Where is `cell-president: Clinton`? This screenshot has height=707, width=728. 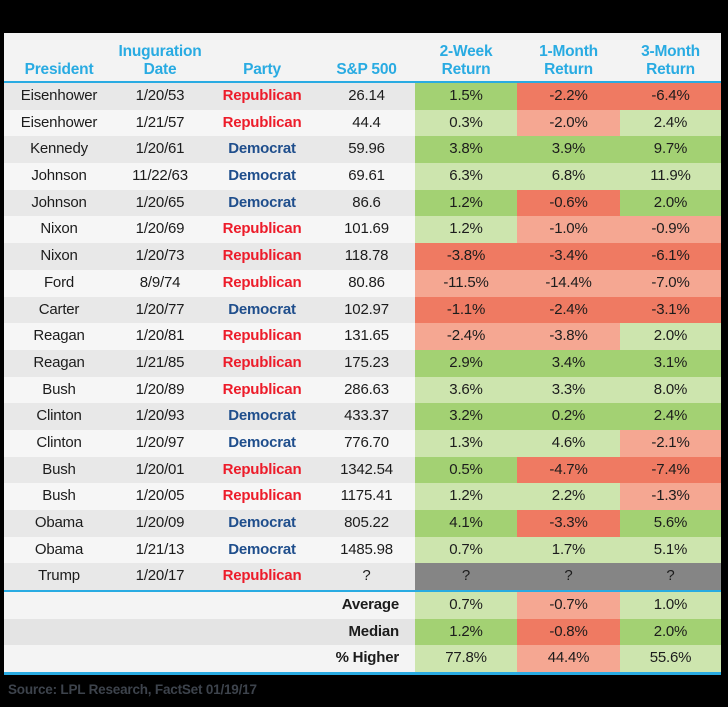
cell-president: Clinton is located at coordinates (59, 443).